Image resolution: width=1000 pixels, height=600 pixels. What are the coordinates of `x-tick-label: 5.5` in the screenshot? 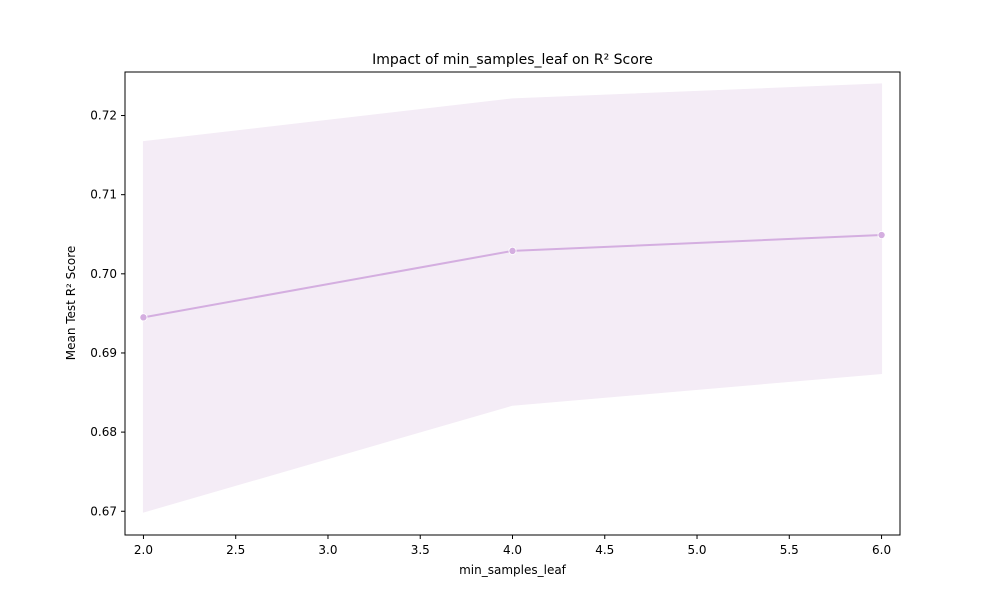 It's located at (789, 550).